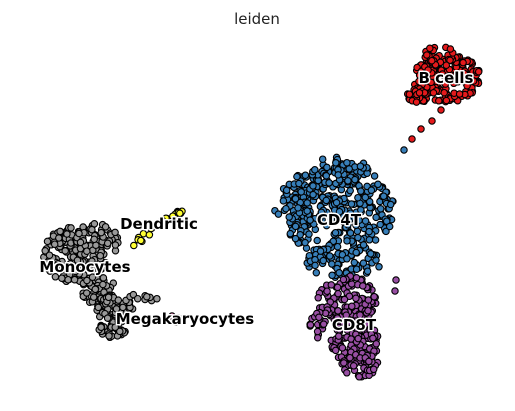 The height and width of the screenshot is (411, 515). I want to click on point-megakaryocytes, so click(183, 319).